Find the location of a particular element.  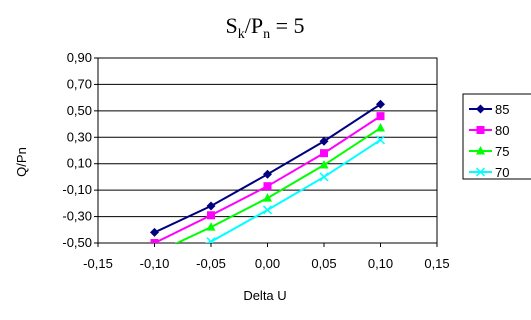

x-tick-label: -0,15 is located at coordinates (98, 263).